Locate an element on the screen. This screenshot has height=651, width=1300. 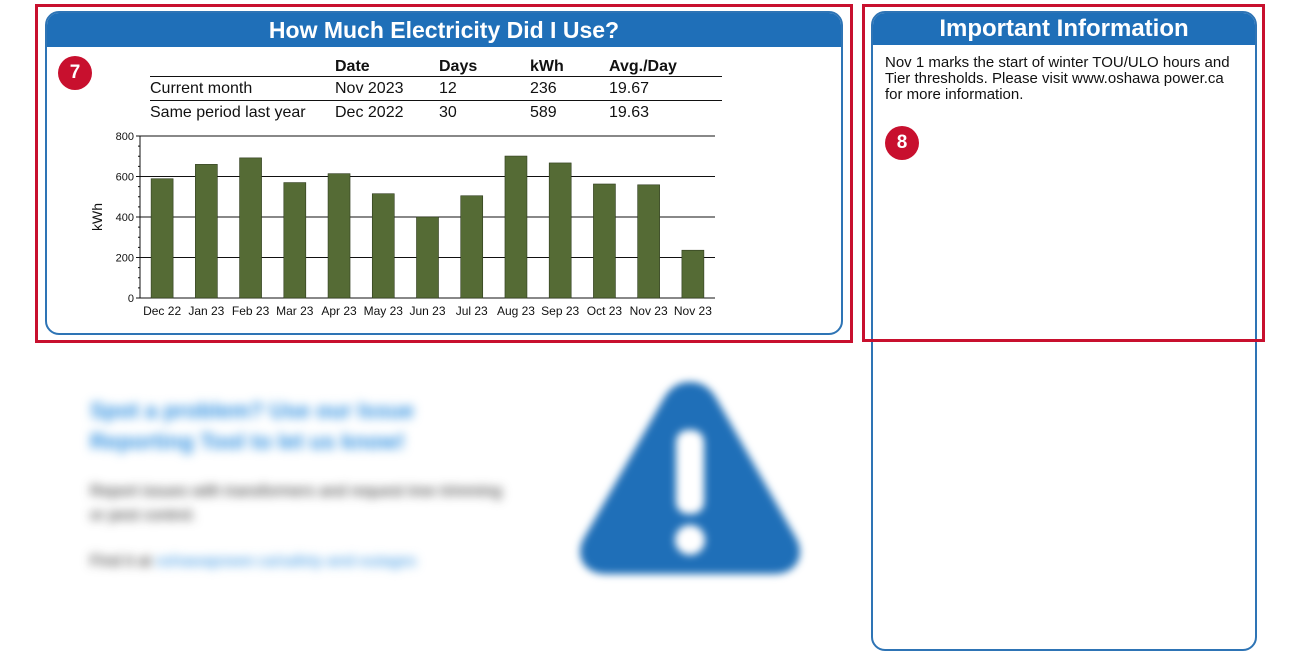
x-tick-label: Sep 23 is located at coordinates (560, 311).